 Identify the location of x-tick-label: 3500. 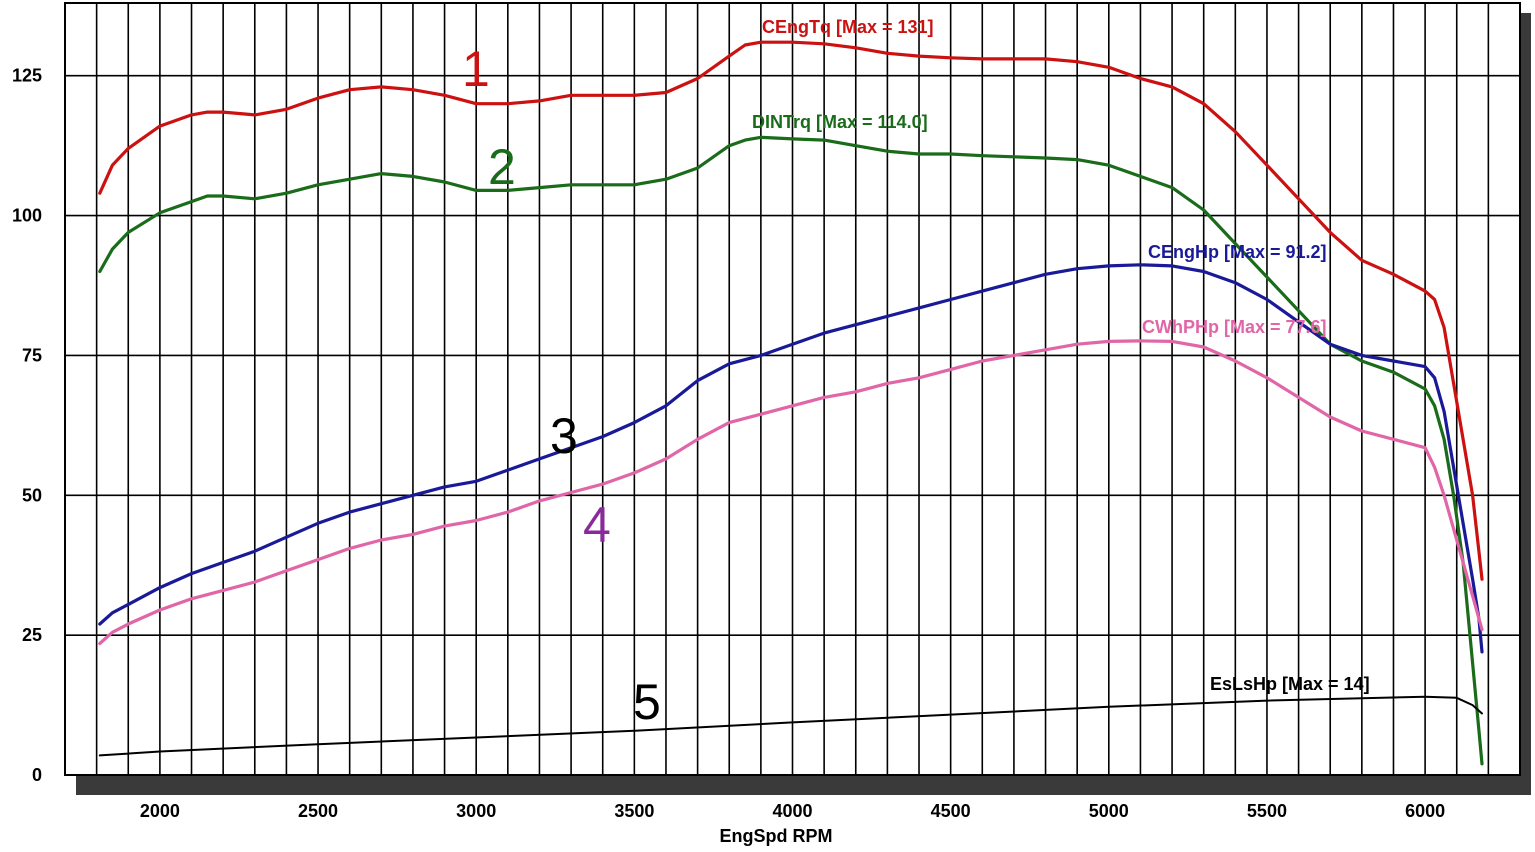
(634, 811).